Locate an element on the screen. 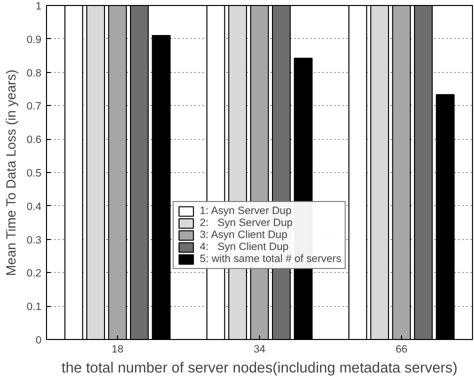 This screenshot has height=379, width=474. y-tick-label: 0 is located at coordinates (39, 340).